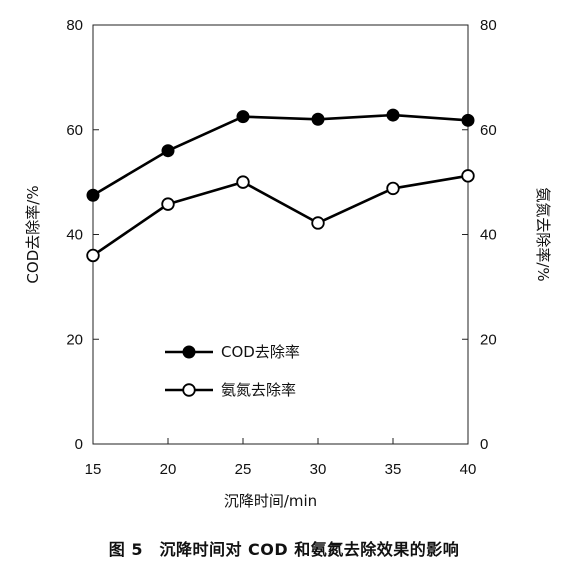  Describe the element at coordinates (93, 469) in the screenshot. I see `x-tick-label: 15` at that location.